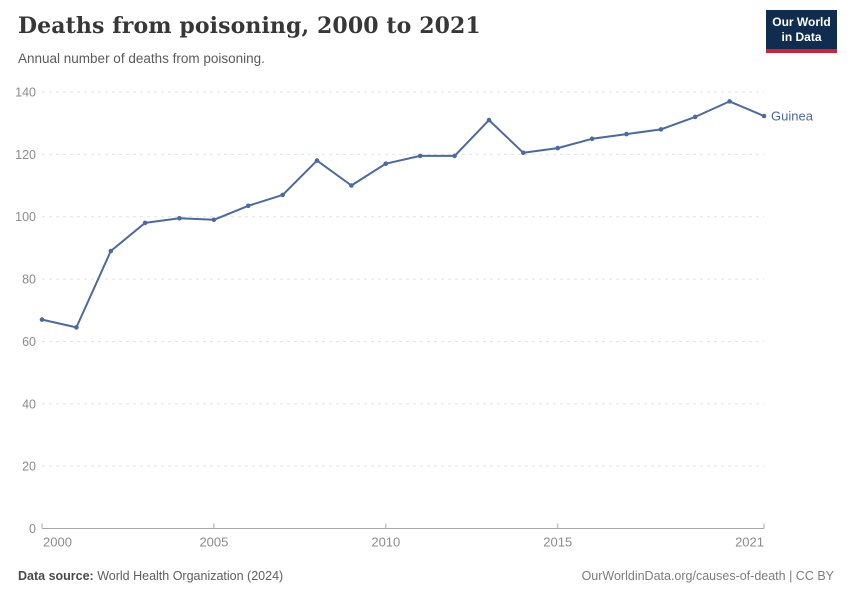  I want to click on chart-title: Deaths from poisoning, 2000 to 2021, so click(249, 26).